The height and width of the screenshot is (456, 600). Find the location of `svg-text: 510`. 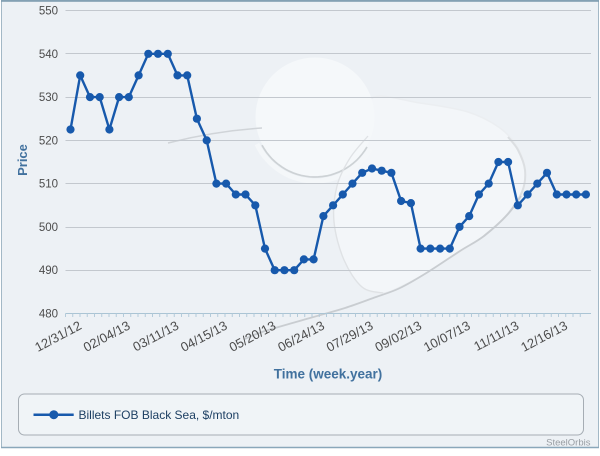

svg-text: 510 is located at coordinates (48, 185).